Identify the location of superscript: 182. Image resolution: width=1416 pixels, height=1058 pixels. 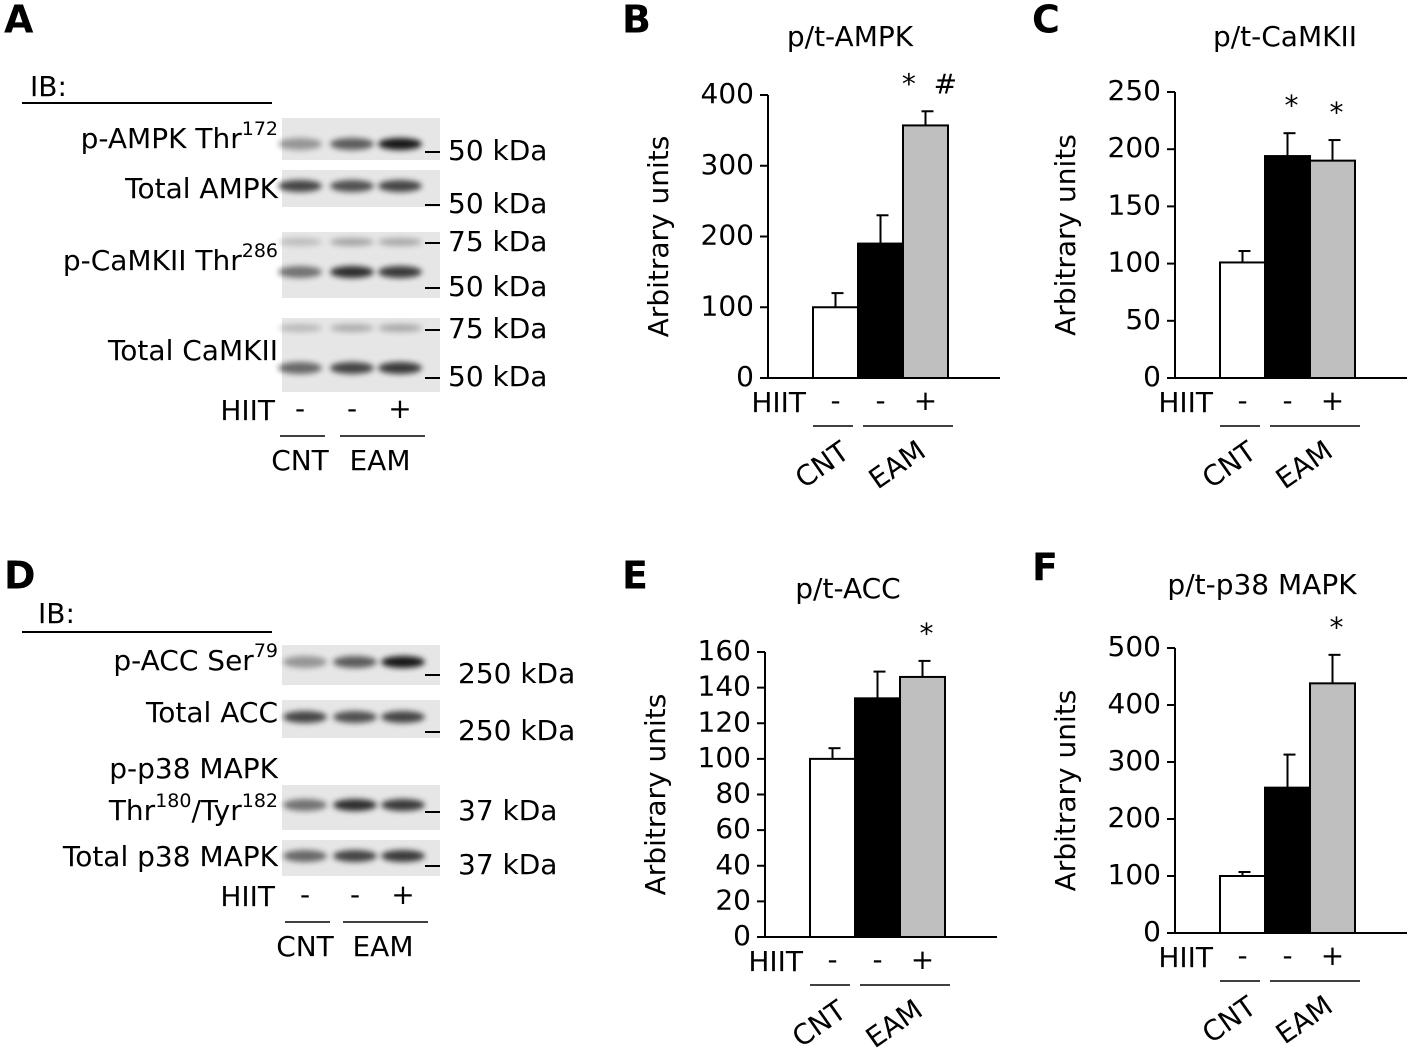
(260, 801).